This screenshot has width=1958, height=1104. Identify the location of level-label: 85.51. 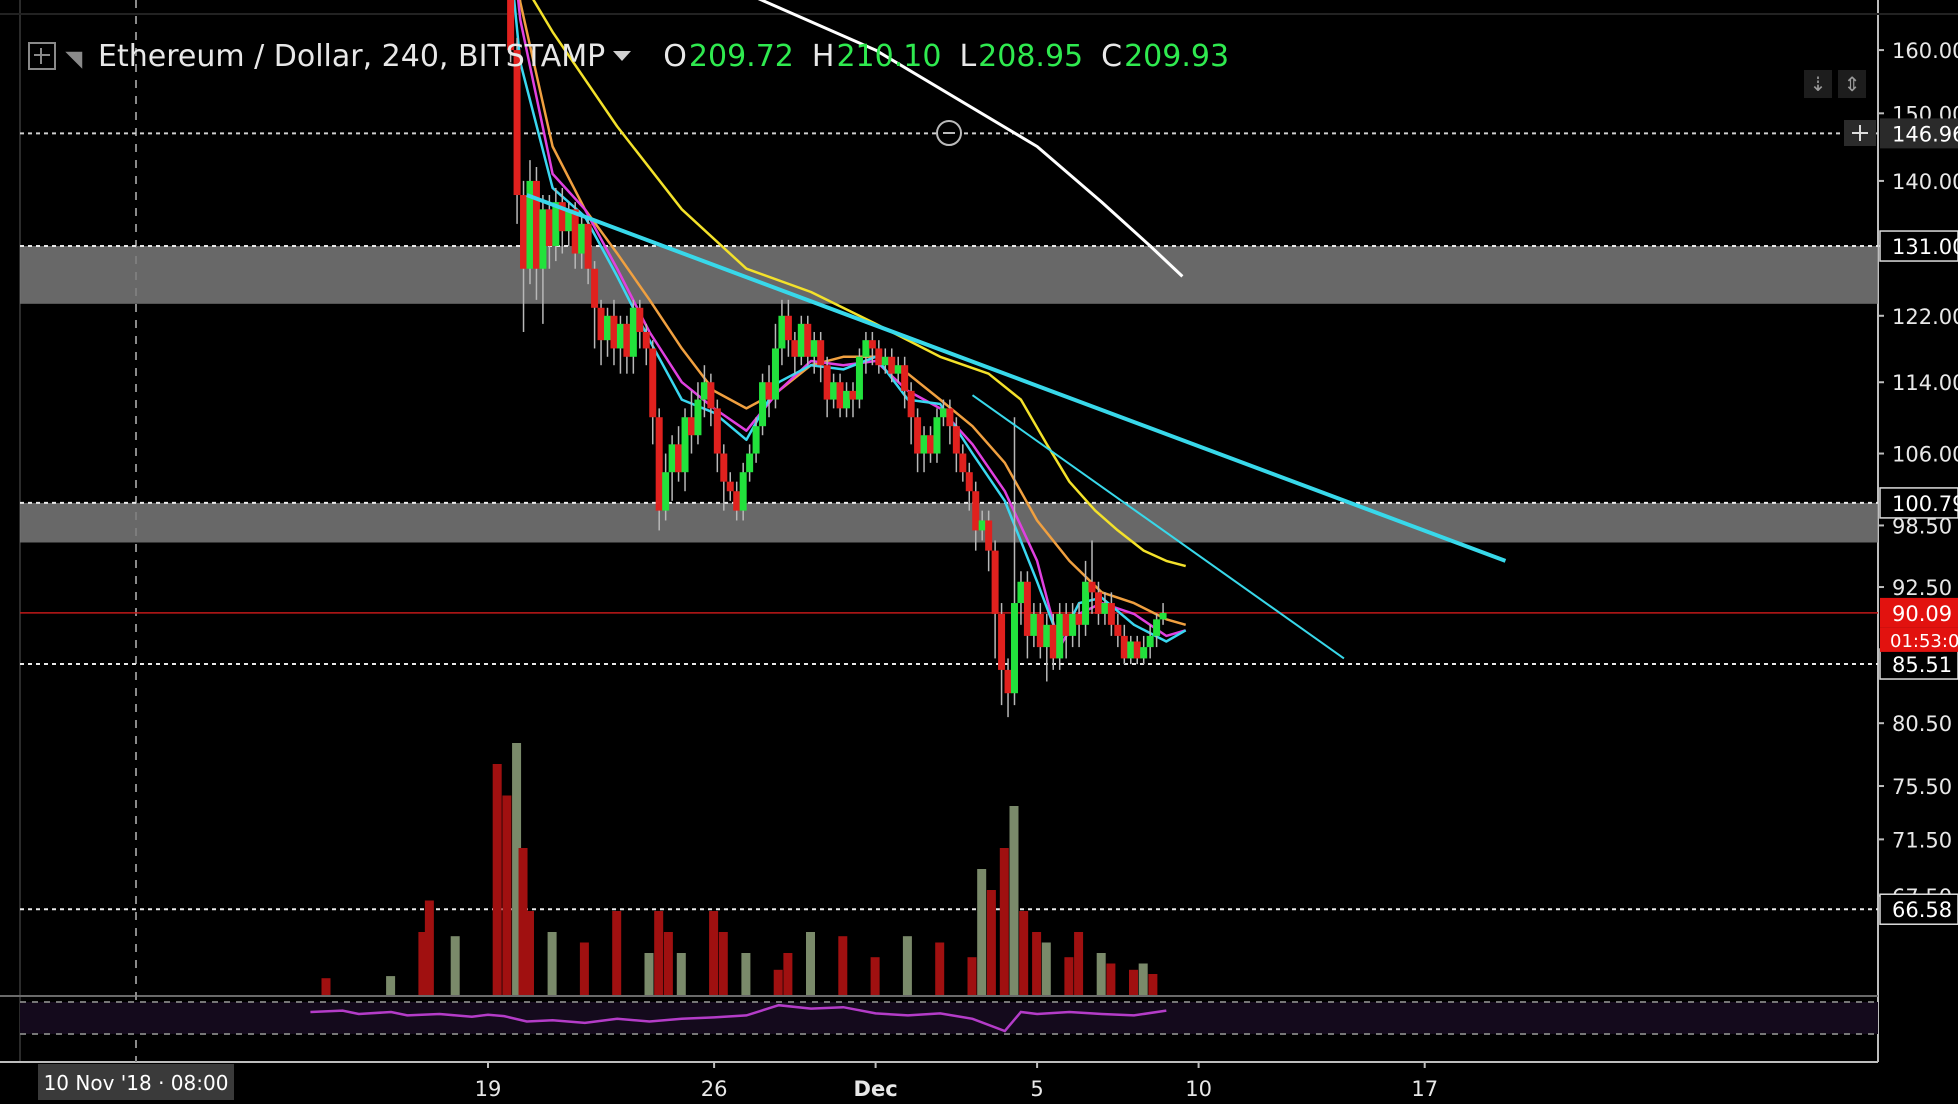
(1922, 665).